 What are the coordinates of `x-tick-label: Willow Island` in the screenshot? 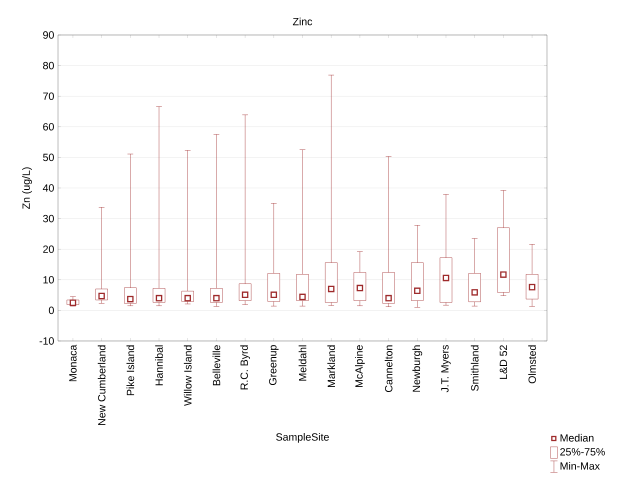 It's located at (188, 375).